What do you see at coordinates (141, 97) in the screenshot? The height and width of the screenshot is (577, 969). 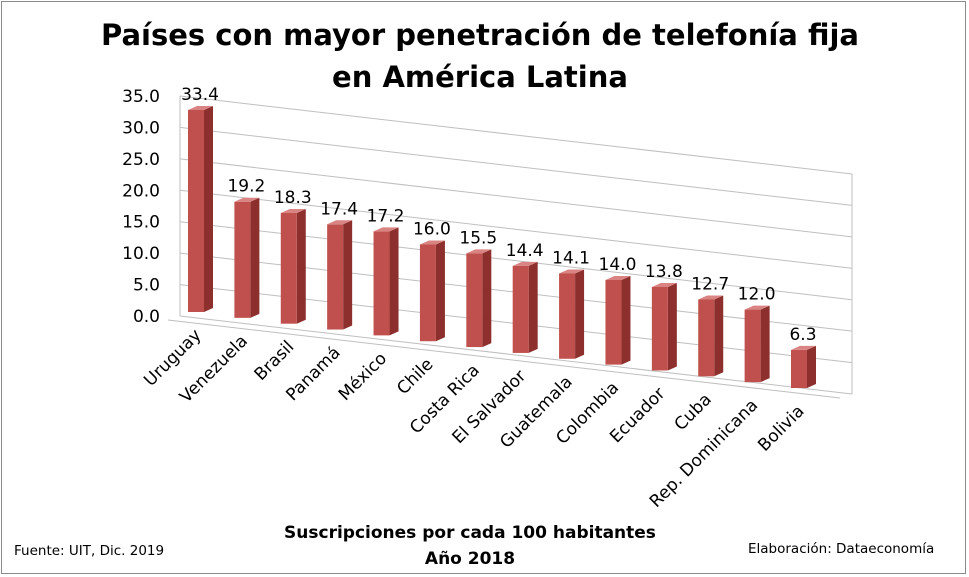 I see `y-tick-label: 35.0` at bounding box center [141, 97].